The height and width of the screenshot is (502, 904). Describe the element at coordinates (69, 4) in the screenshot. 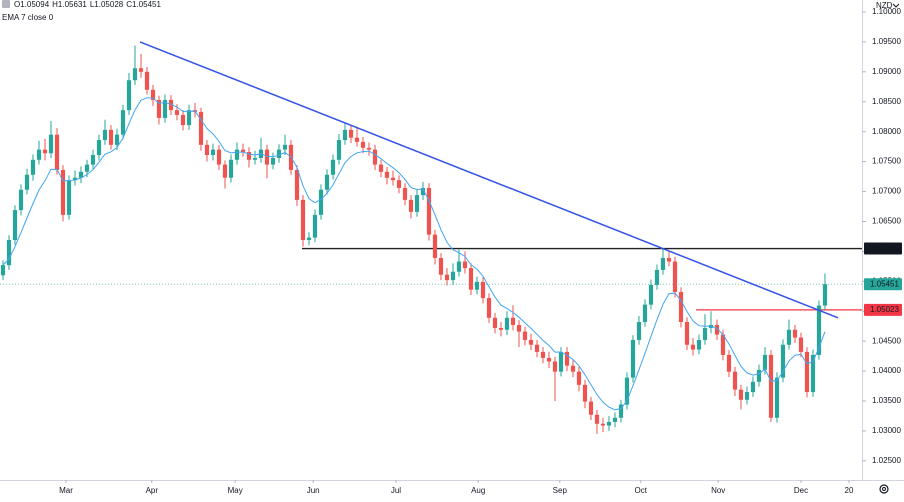

I see `ohlc-value: H1.05631` at that location.